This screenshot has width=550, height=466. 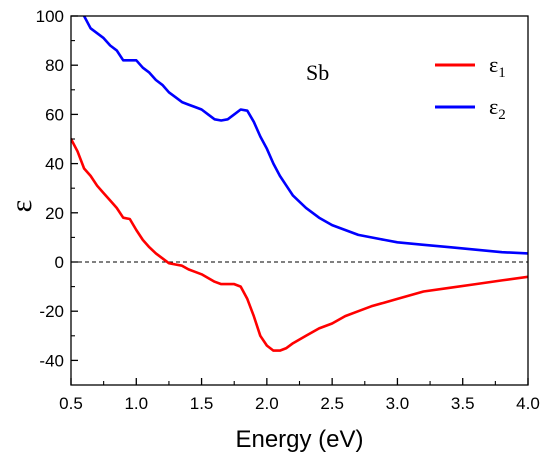 I want to click on element-annotation: Sb, so click(x=317, y=72).